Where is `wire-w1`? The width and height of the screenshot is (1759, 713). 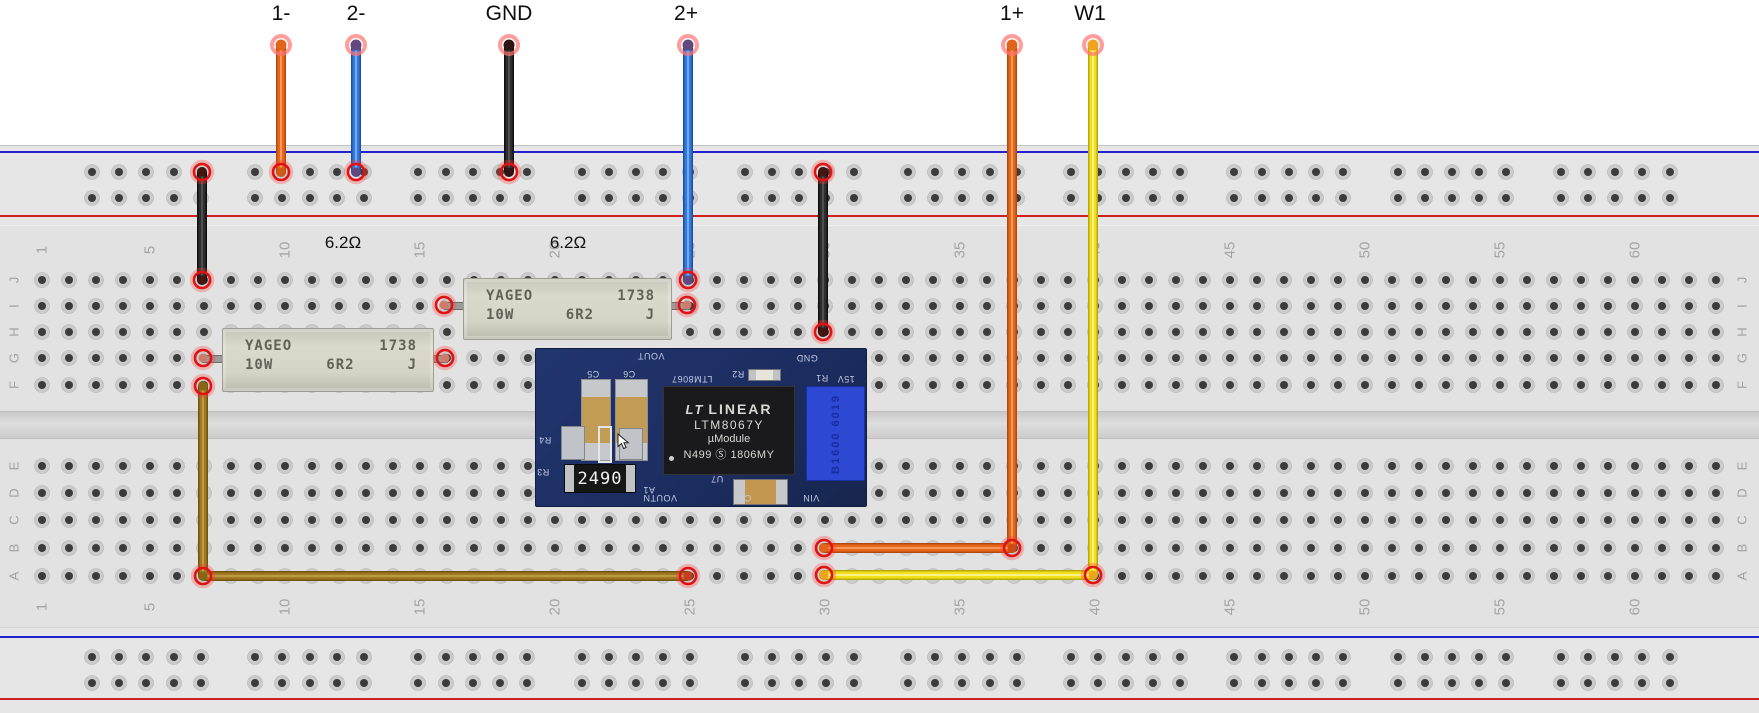
wire-w1 is located at coordinates (958, 310).